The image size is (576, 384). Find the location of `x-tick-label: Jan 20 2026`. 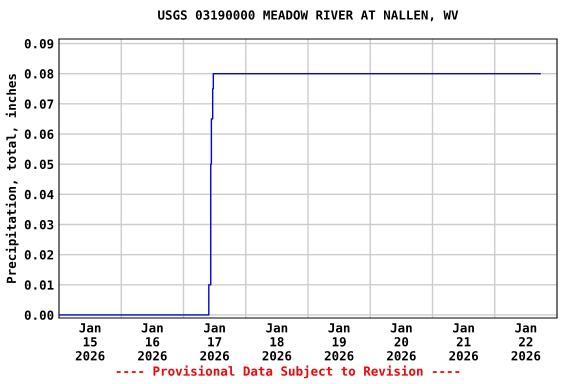

x-tick-label: Jan 20 2026 is located at coordinates (401, 342).